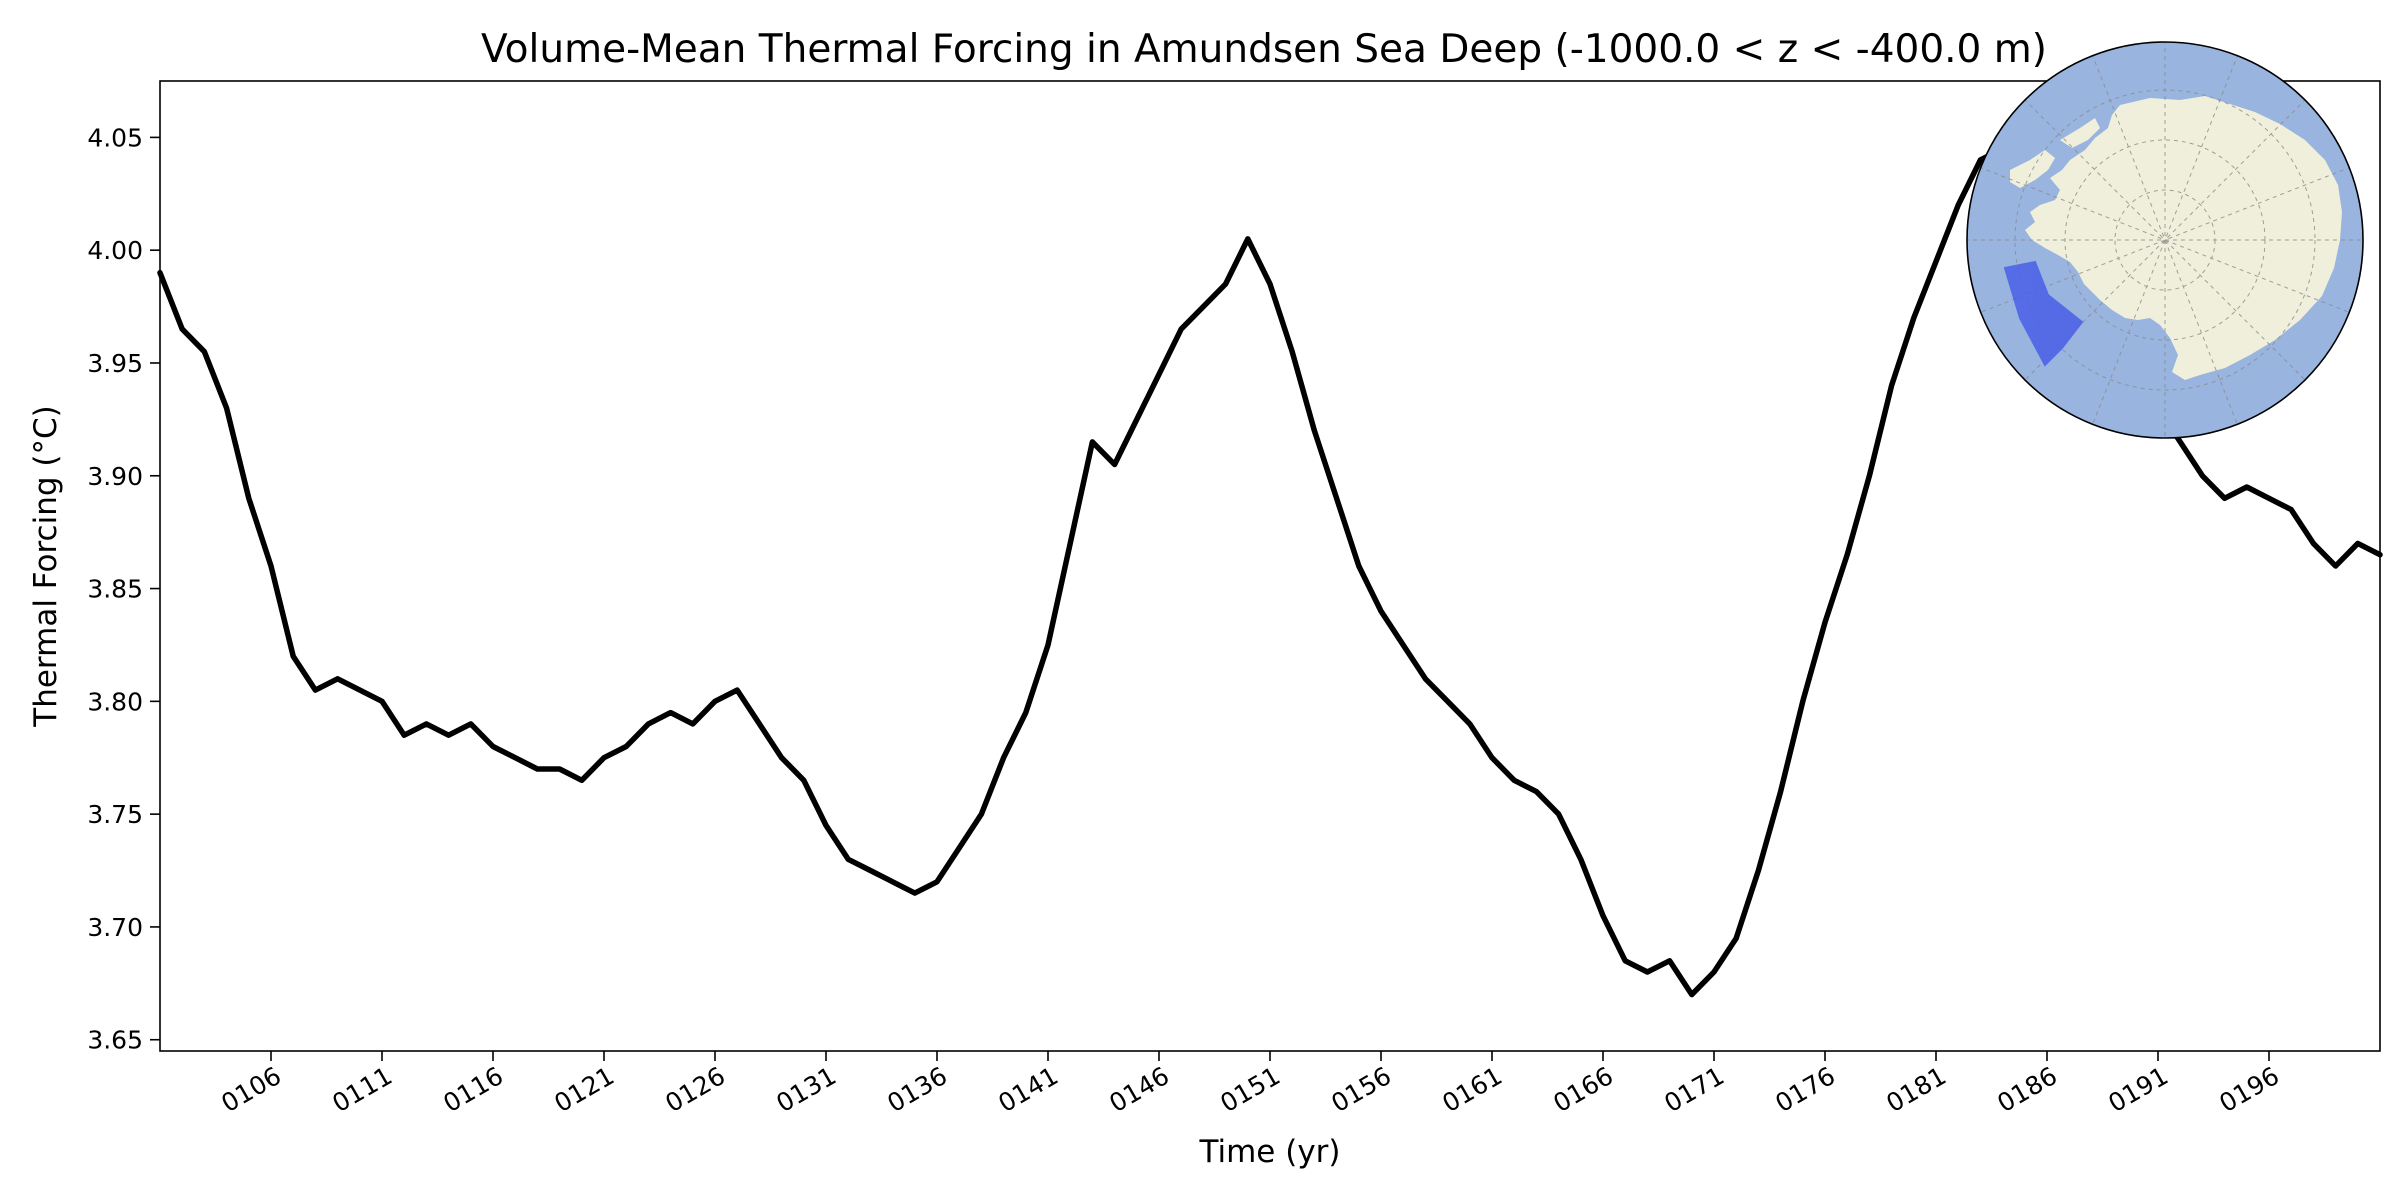  What do you see at coordinates (251, 1089) in the screenshot?
I see `x-tick-label: 0106` at bounding box center [251, 1089].